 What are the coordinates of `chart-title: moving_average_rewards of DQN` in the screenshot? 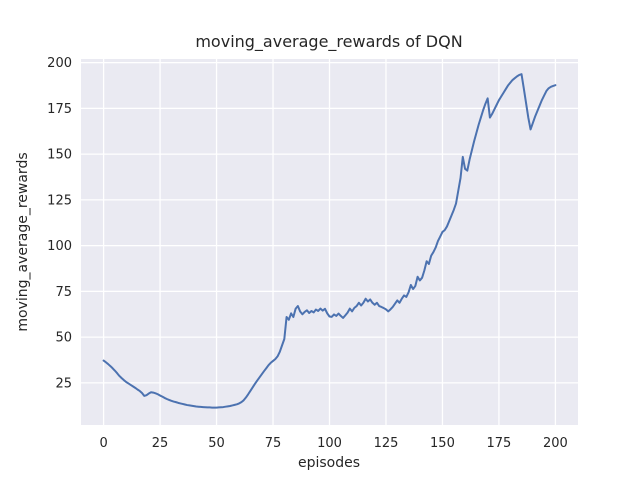 It's located at (328, 42).